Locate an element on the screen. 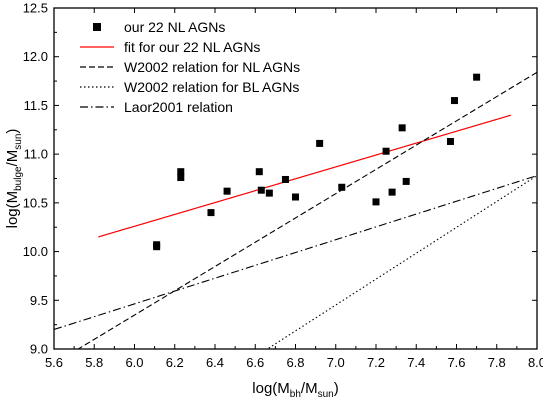 The width and height of the screenshot is (543, 404). legend-label: fit for our 22 NL AGNs is located at coordinates (192, 47).